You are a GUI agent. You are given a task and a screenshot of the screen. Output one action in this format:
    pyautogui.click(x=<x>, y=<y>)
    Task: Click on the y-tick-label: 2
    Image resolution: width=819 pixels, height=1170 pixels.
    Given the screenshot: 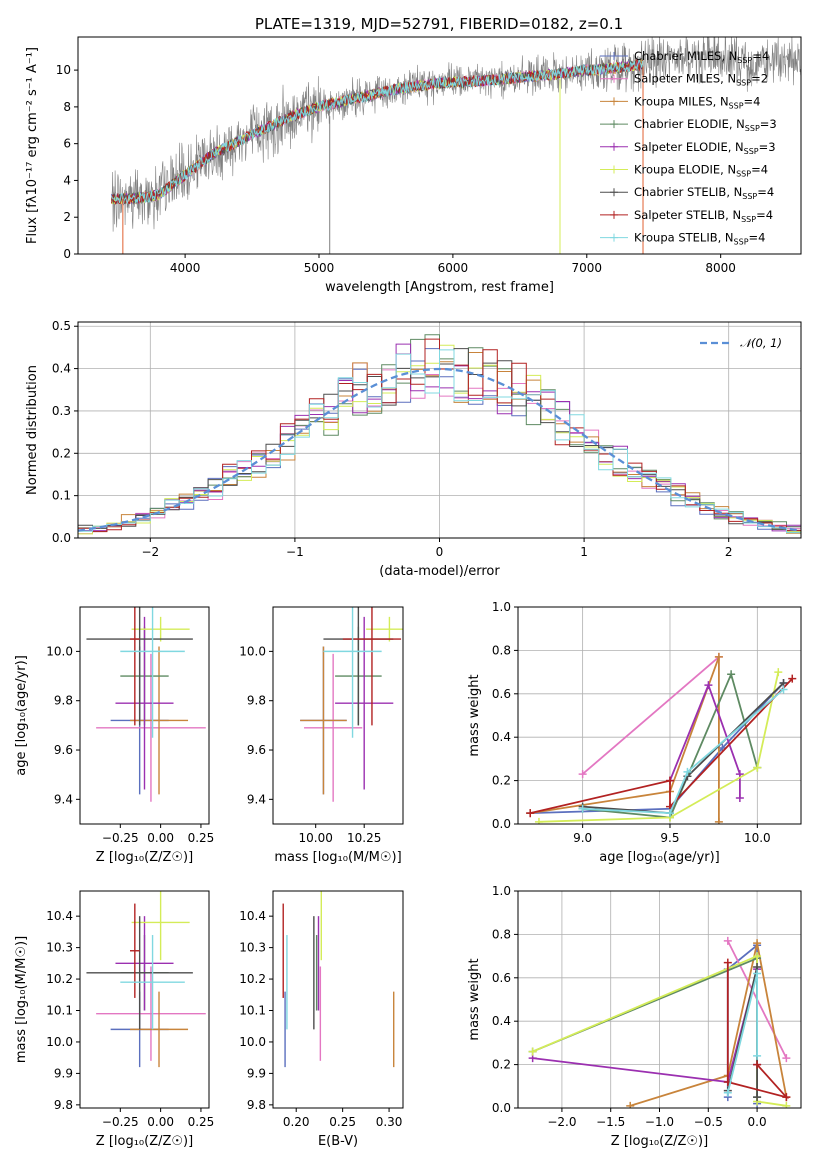 What is the action you would take?
    pyautogui.click(x=67, y=217)
    